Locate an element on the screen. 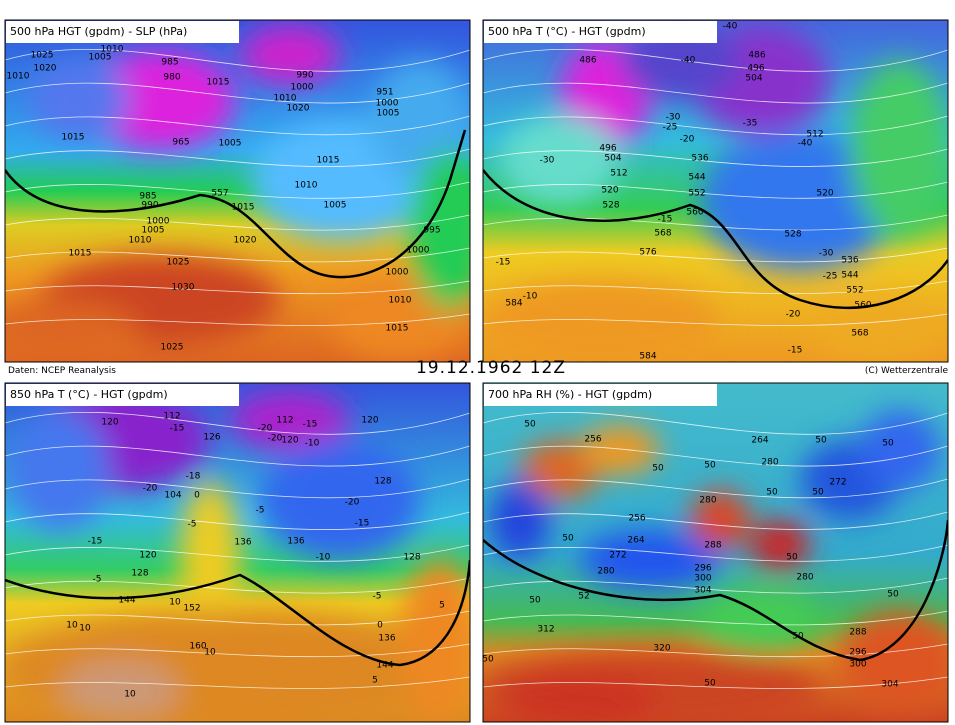  contour-label: 52 is located at coordinates (583, 597).